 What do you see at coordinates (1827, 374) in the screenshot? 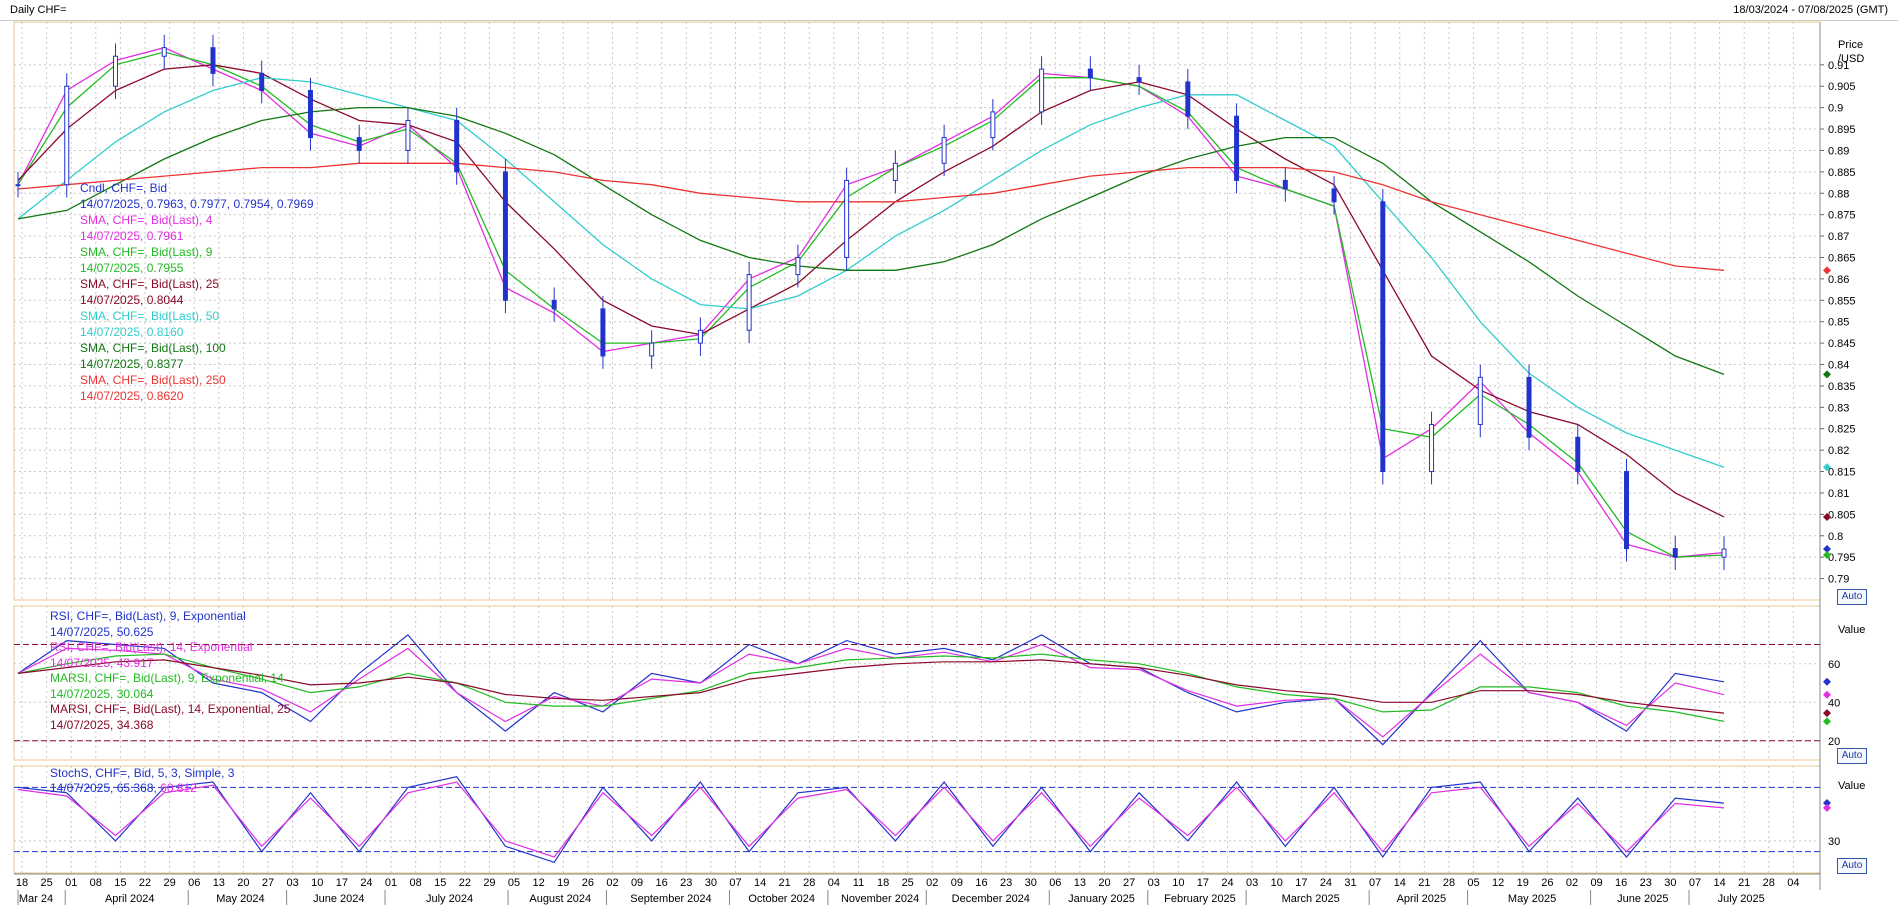
I see `sma-100-marker` at bounding box center [1827, 374].